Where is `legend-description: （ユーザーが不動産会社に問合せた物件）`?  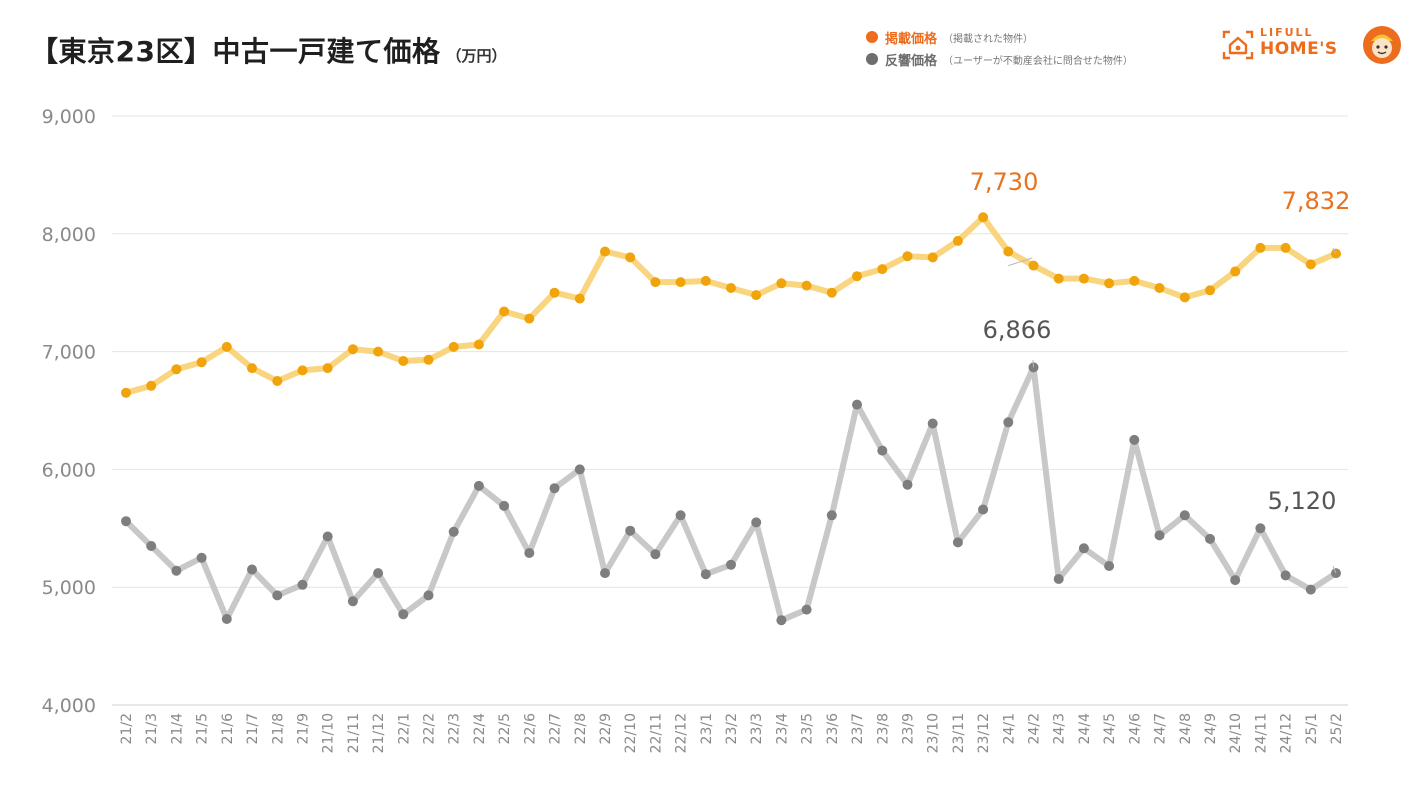
legend-description: （ユーザーが不動産会社に問合せた物件） is located at coordinates (1038, 61).